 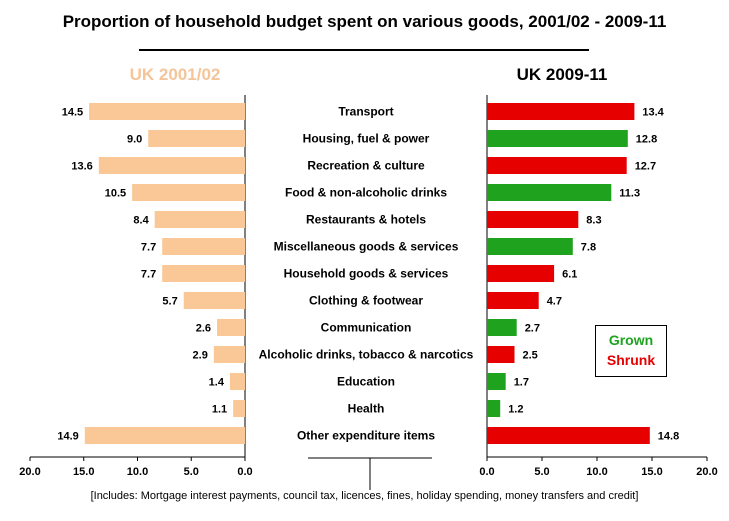 I want to click on category-label: Food & non-alcoholic drinks, so click(x=366, y=193).